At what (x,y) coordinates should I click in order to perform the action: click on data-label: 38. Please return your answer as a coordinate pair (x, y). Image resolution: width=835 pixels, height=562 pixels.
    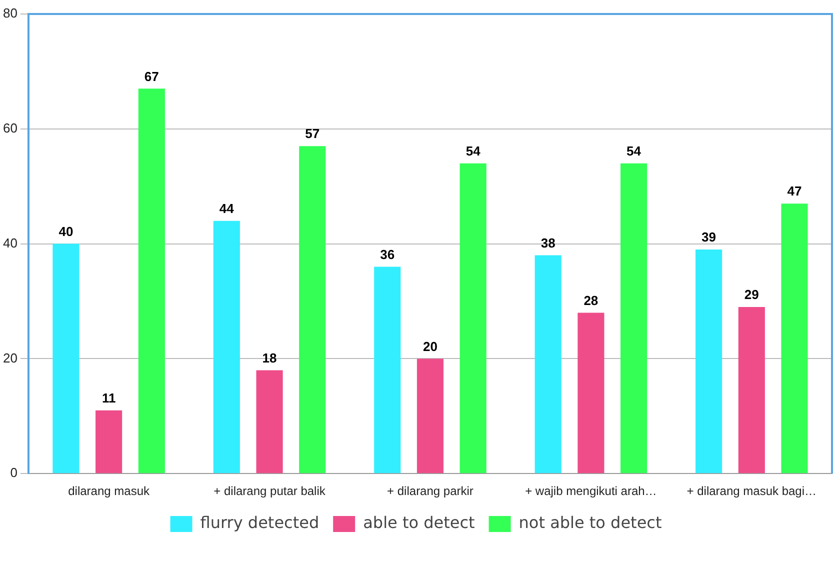
    Looking at the image, I should click on (548, 242).